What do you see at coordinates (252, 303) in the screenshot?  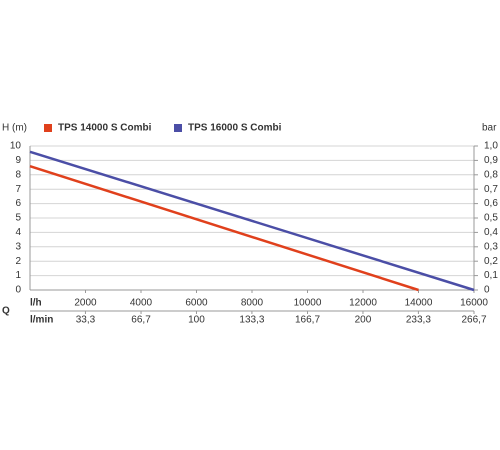 I see `x-tick-label: 8000` at bounding box center [252, 303].